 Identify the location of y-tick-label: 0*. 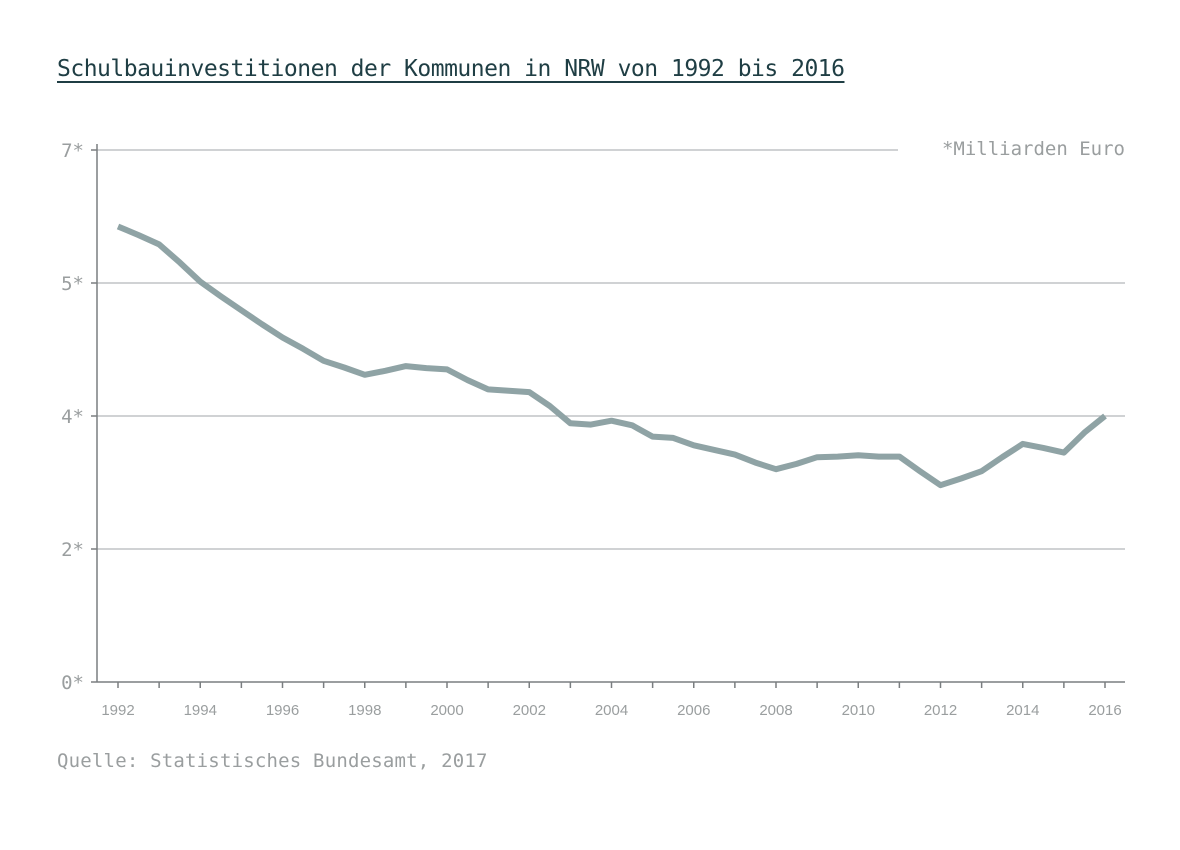
(72, 683).